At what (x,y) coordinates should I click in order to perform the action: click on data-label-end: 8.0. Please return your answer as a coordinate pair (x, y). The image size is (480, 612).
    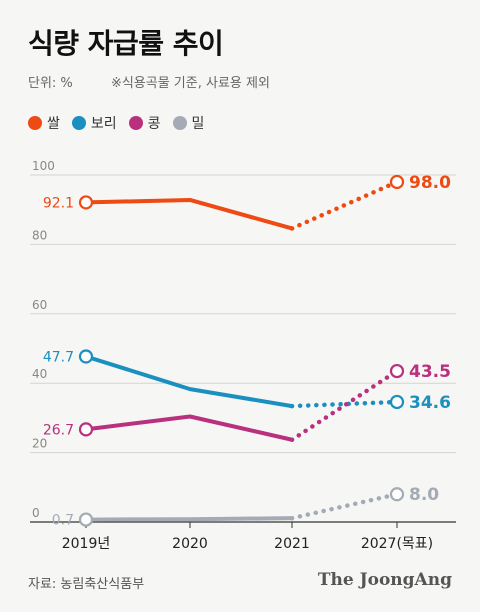
    Looking at the image, I should click on (424, 495).